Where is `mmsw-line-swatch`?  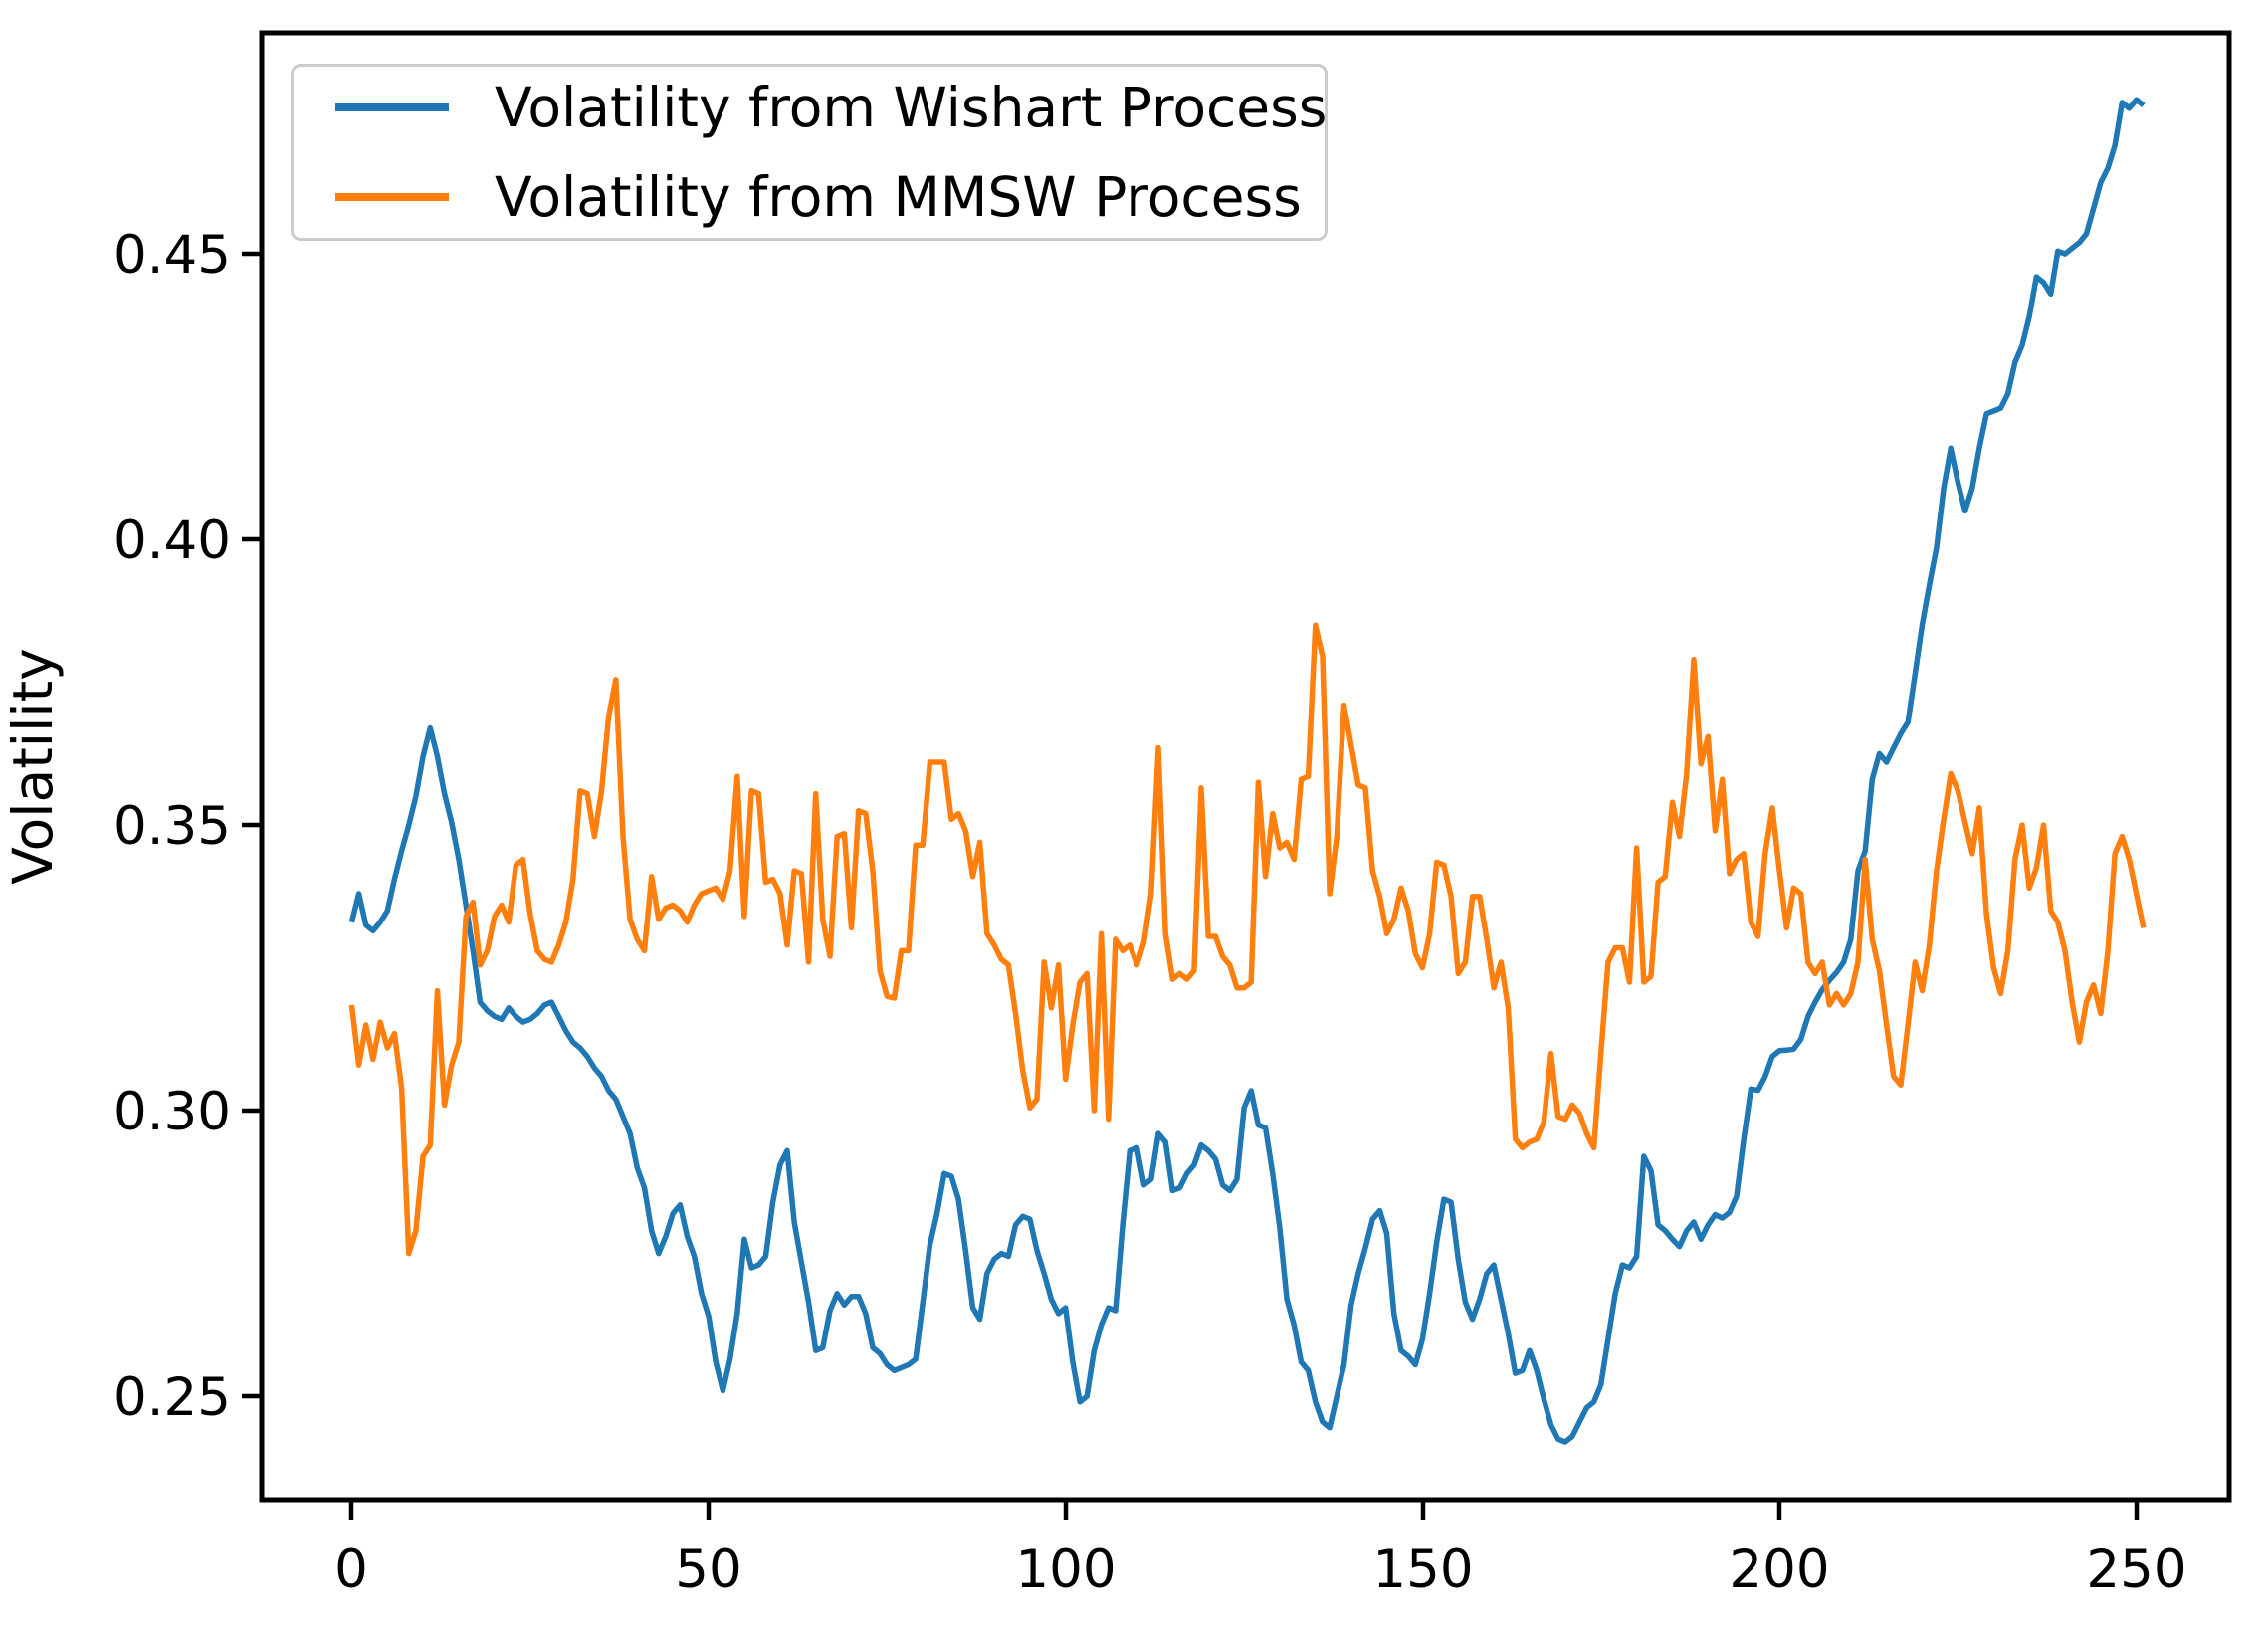
mmsw-line-swatch is located at coordinates (392, 197).